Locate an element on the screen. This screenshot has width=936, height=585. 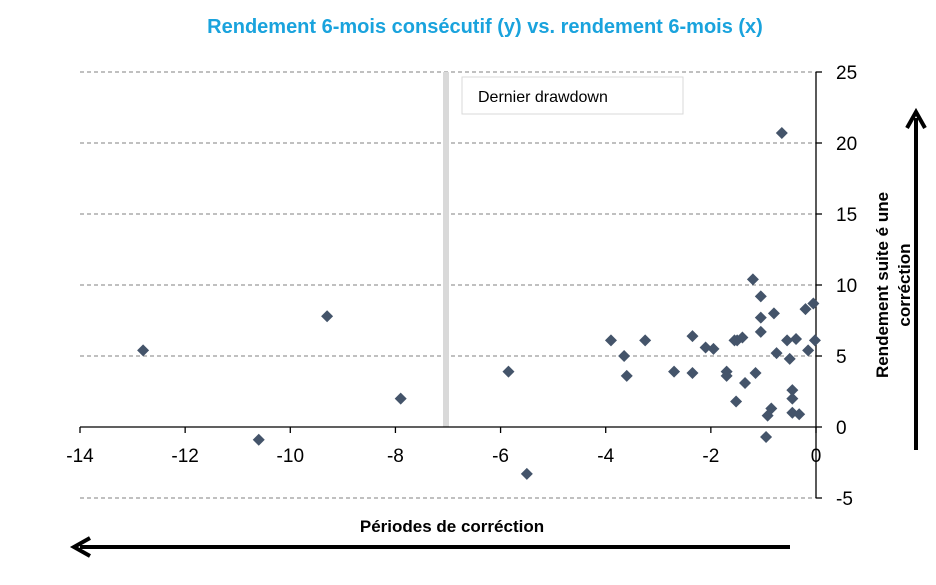
y-tick-label: 15 is located at coordinates (846, 215).